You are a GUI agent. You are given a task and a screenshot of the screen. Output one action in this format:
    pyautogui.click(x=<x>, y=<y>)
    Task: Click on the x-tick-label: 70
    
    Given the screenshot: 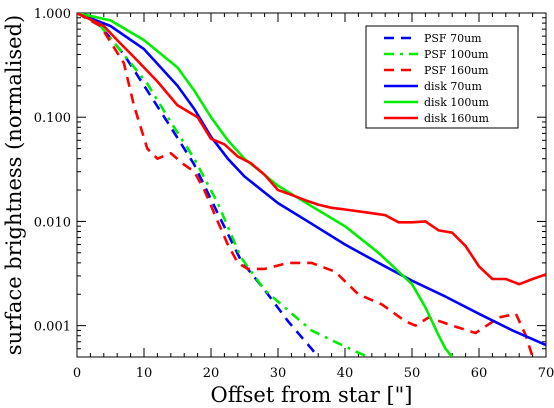 What is the action you would take?
    pyautogui.click(x=546, y=373)
    